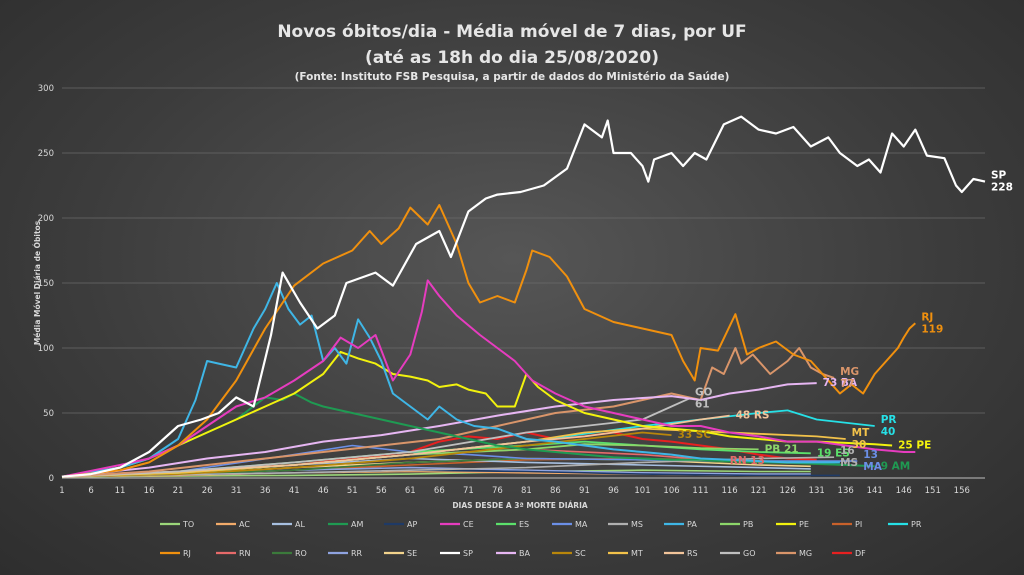 This screenshot has width=1024, height=575. What do you see at coordinates (468, 491) in the screenshot?
I see `x-tick-label: 71` at bounding box center [468, 491].